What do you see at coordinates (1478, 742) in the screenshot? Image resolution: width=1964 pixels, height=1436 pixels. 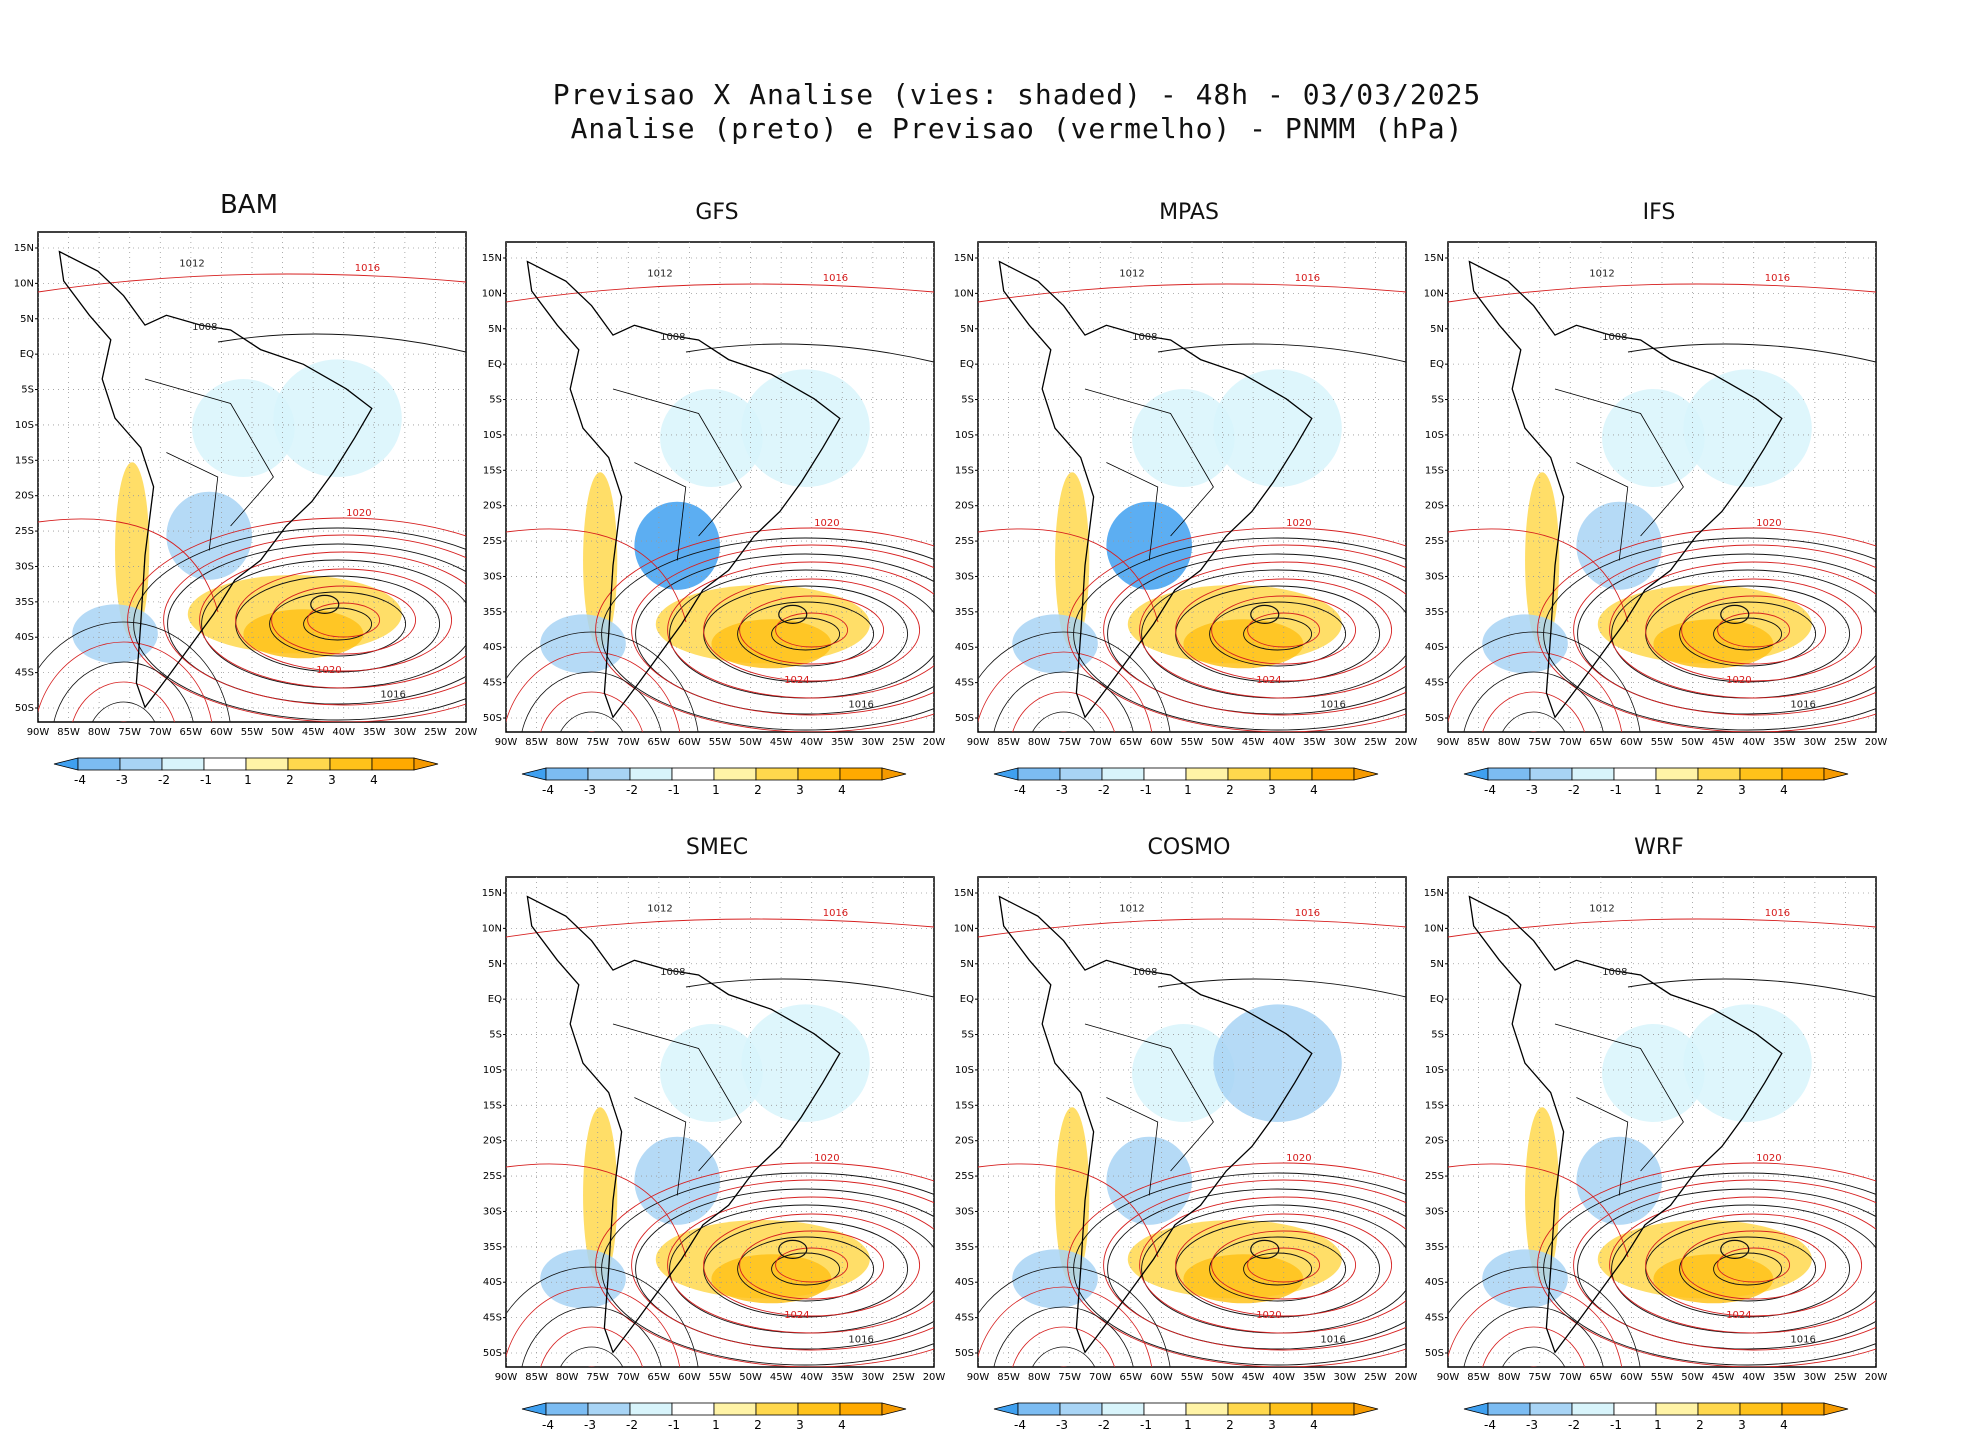 I see `lon-tick-label: 85W` at bounding box center [1478, 742].